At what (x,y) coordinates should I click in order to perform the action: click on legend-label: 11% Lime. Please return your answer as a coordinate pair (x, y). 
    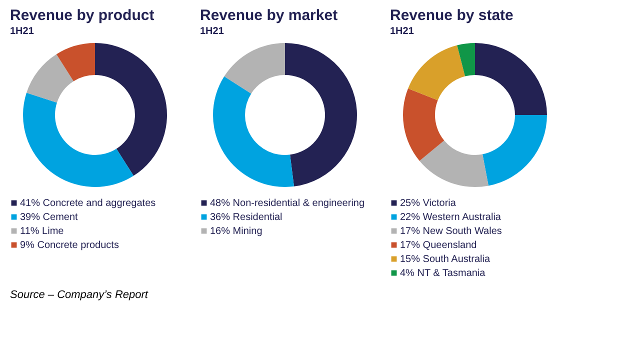
    Looking at the image, I should click on (42, 231).